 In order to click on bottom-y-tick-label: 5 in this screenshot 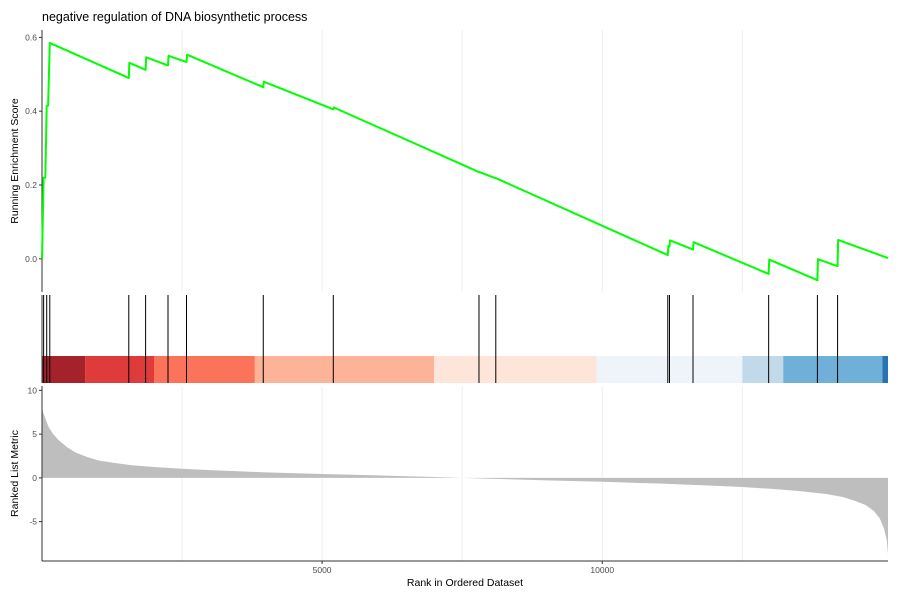, I will do `click(34, 434)`.